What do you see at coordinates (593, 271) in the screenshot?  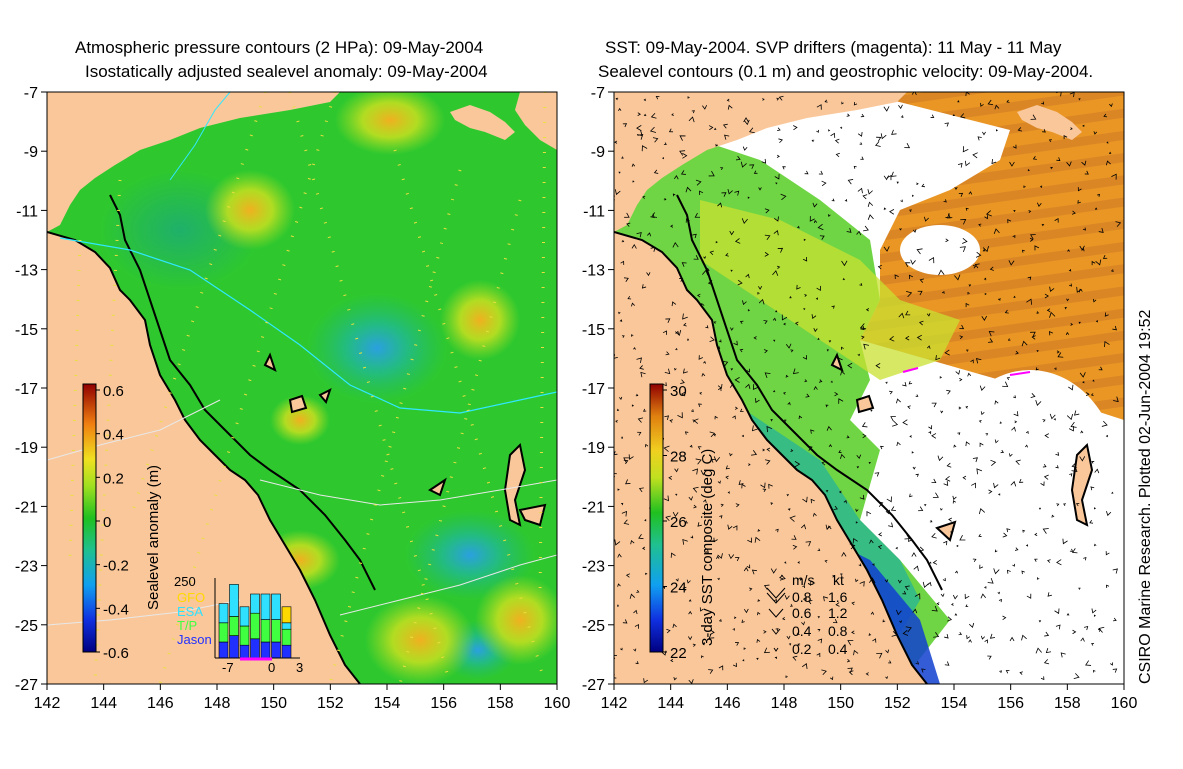 I see `right-ytick-label: -13` at bounding box center [593, 271].